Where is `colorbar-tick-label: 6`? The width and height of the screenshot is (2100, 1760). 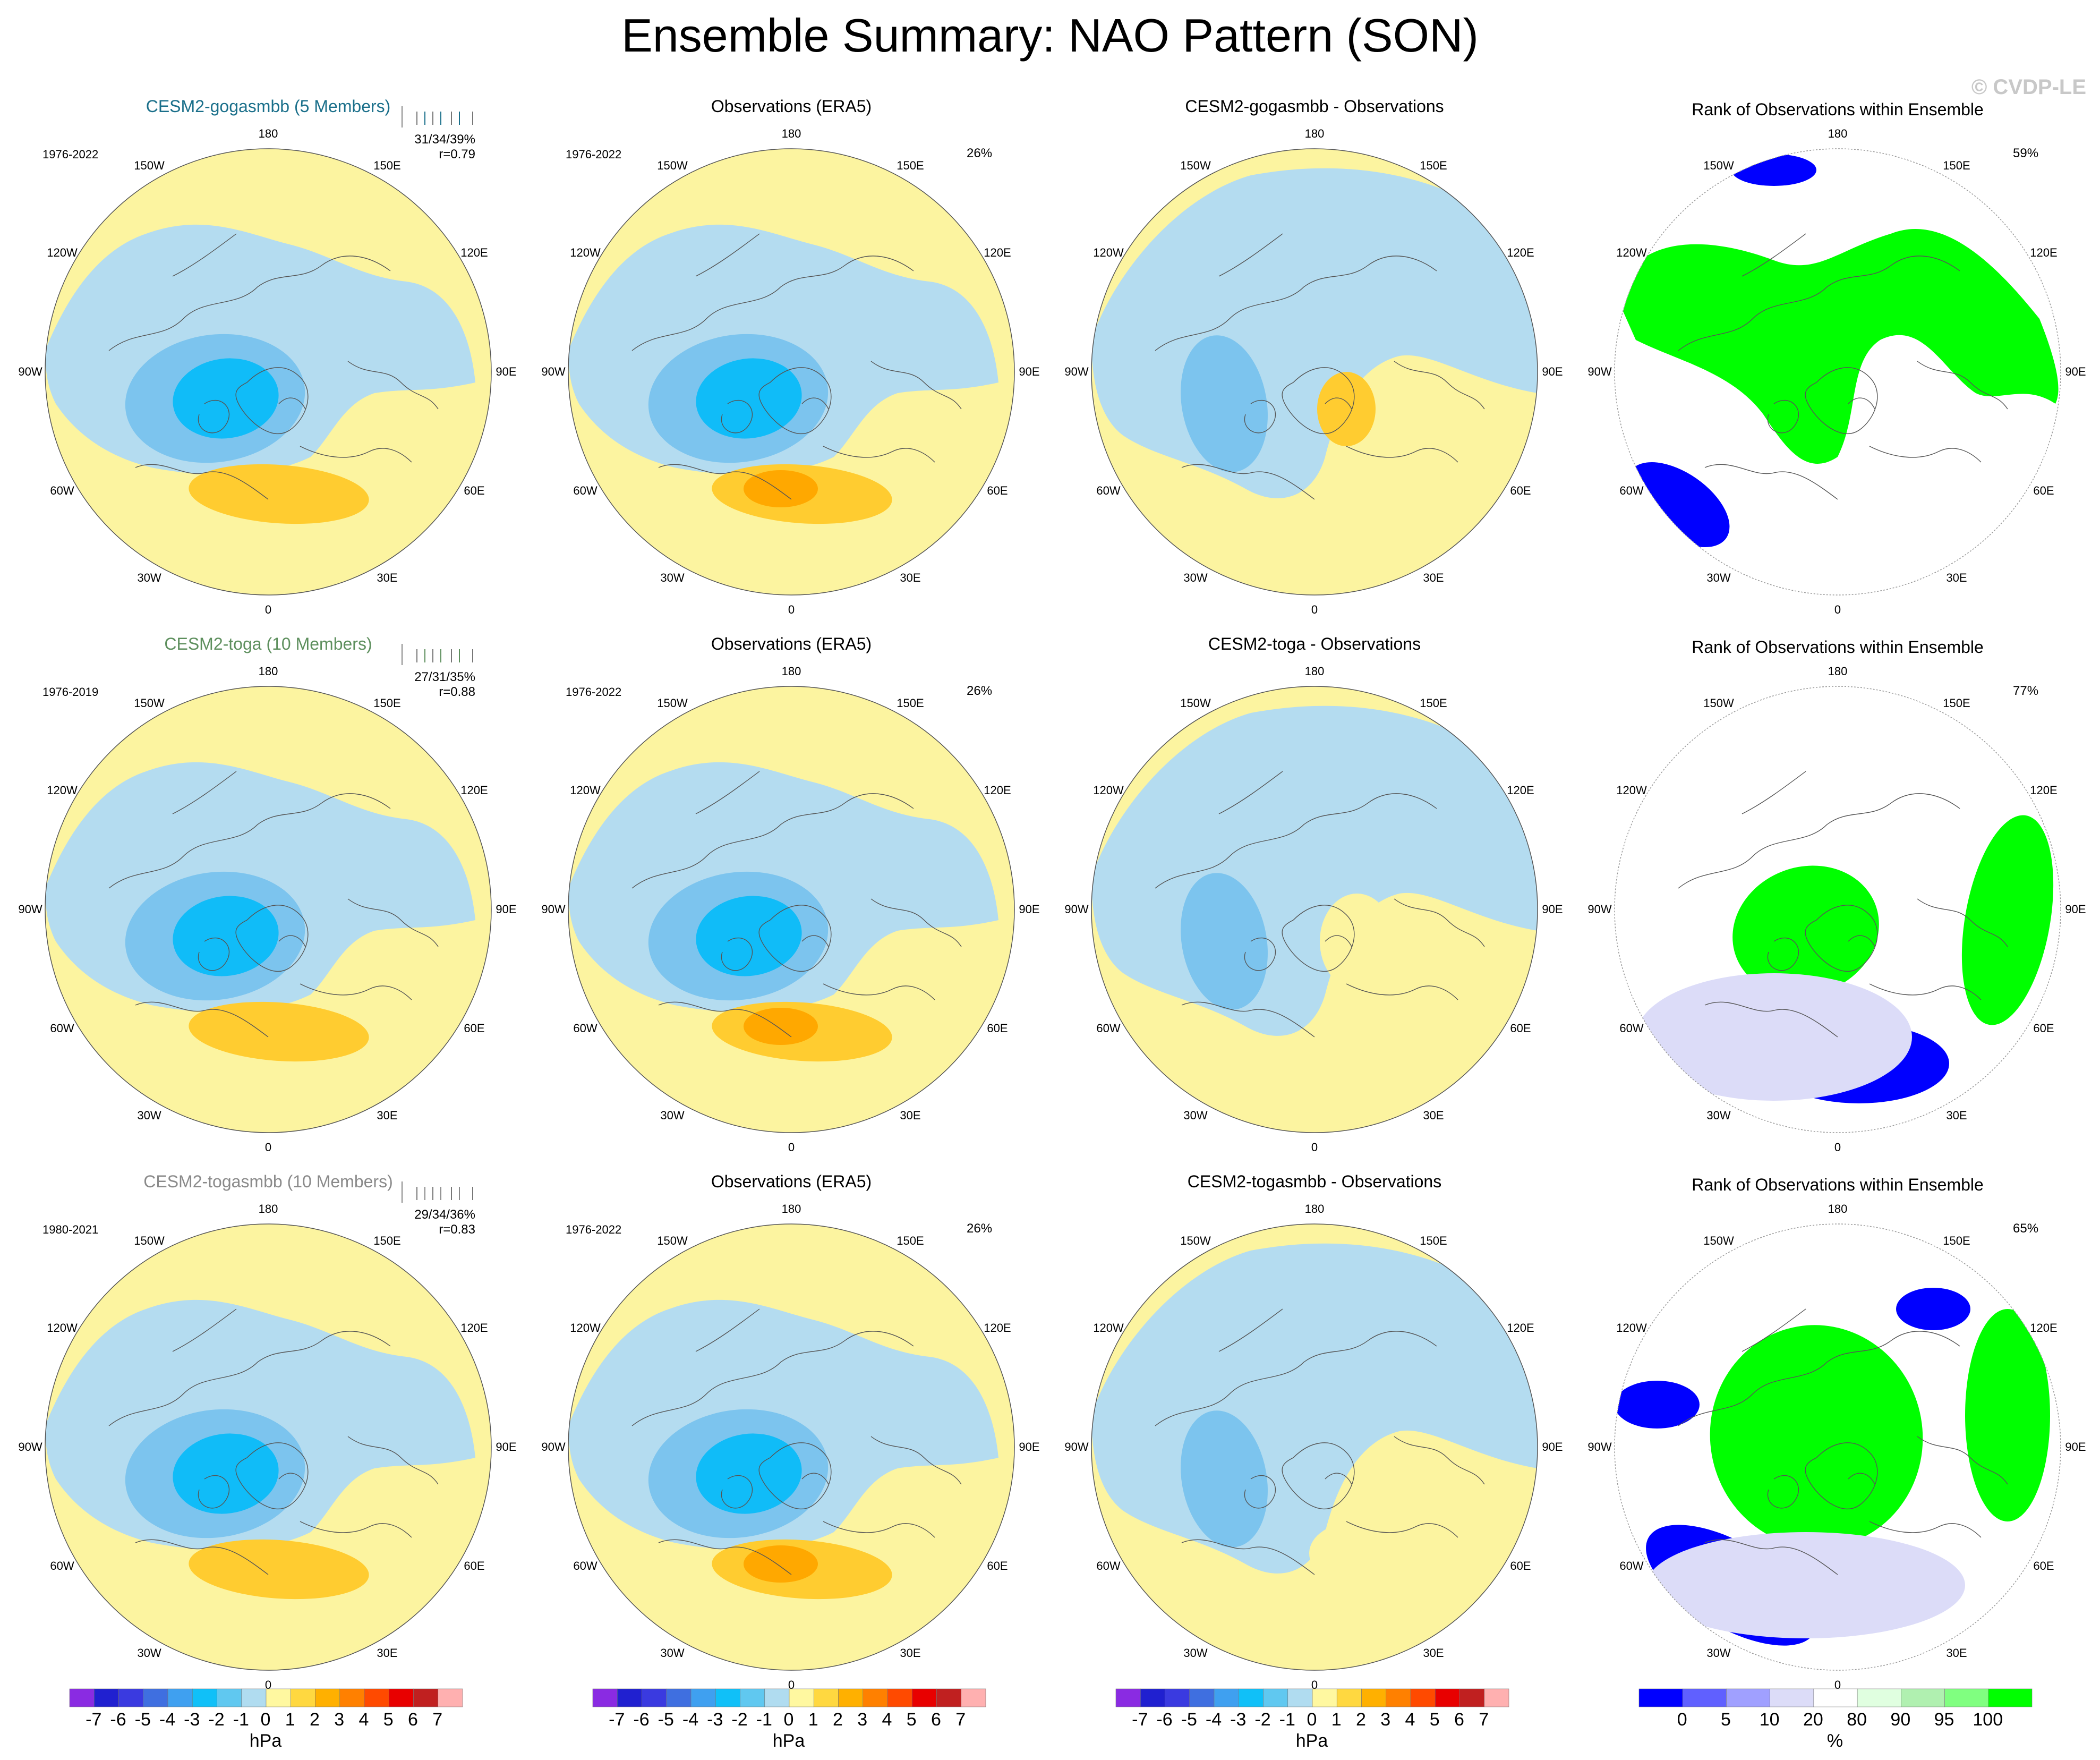 colorbar-tick-label: 6 is located at coordinates (936, 1720).